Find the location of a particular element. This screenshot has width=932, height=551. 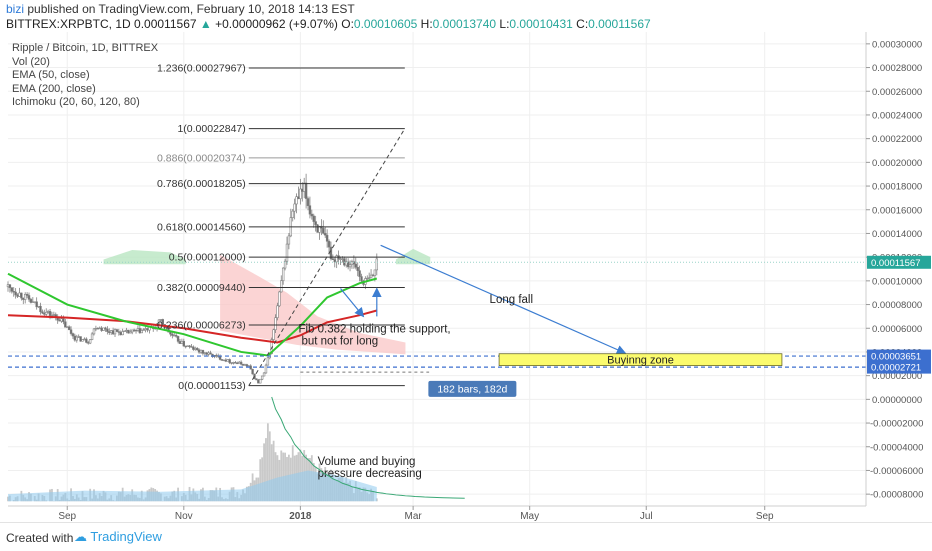

legend-ema50: EMA (50, close) is located at coordinates (85, 76).